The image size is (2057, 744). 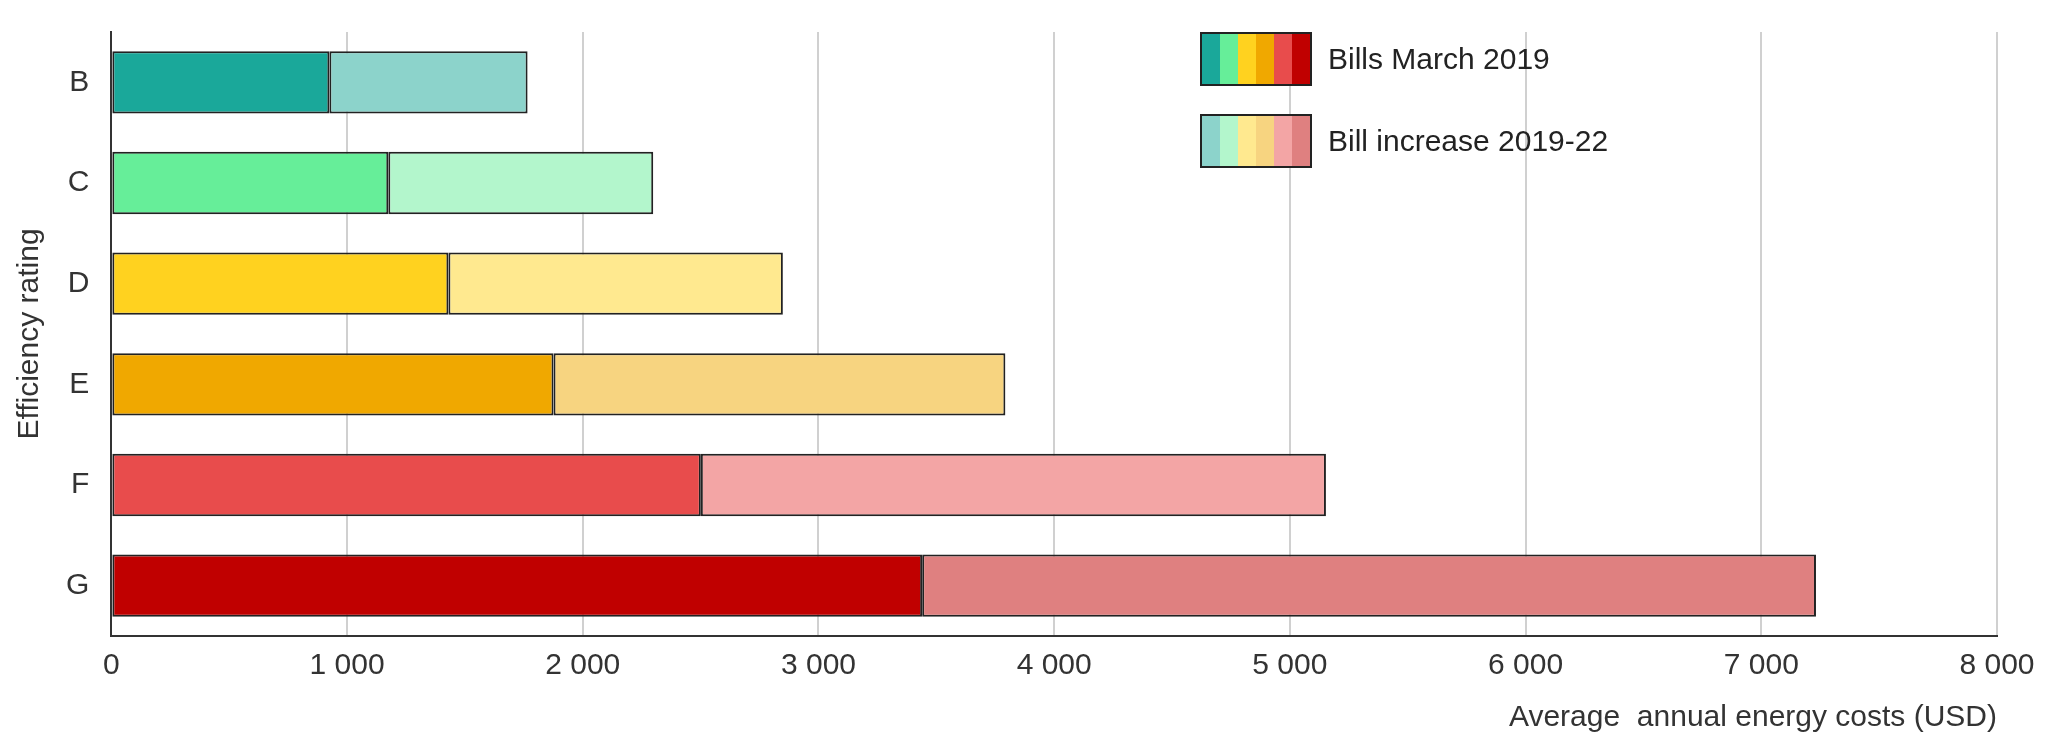 What do you see at coordinates (1752, 716) in the screenshot?
I see `x-axis-title: Average annual energy costs (USD)` at bounding box center [1752, 716].